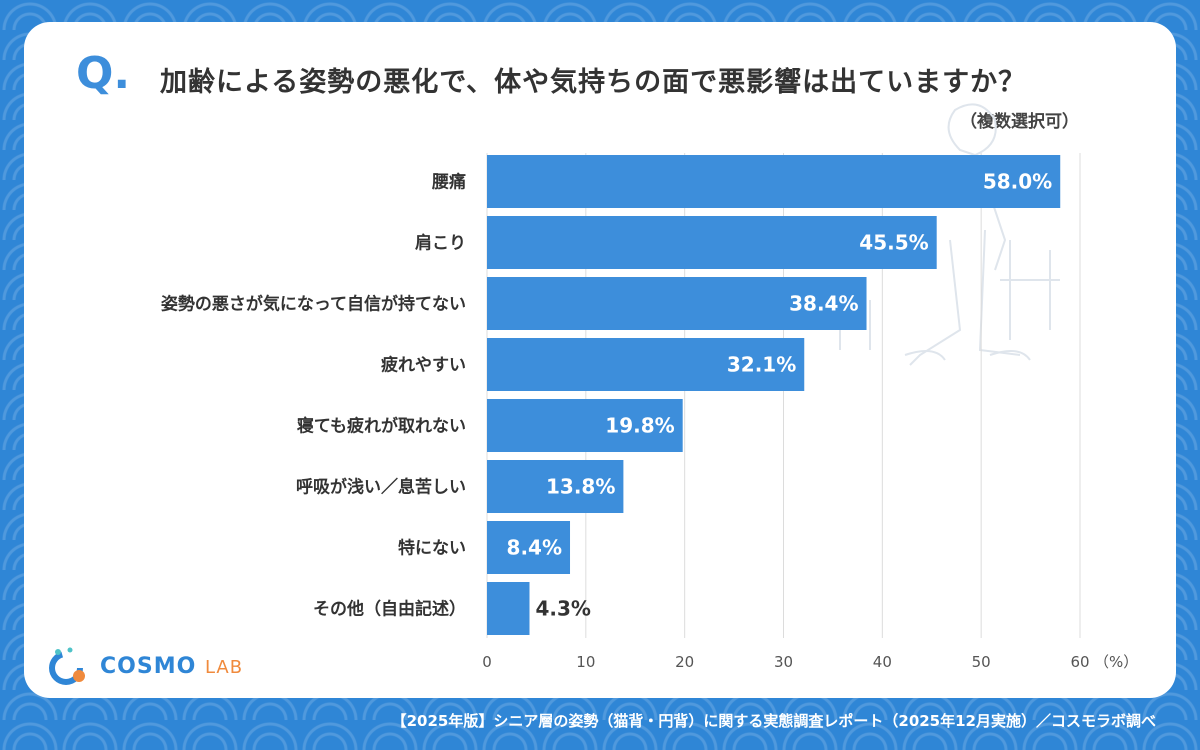  What do you see at coordinates (893, 243) in the screenshot?
I see `value-label: 45.5%` at bounding box center [893, 243].